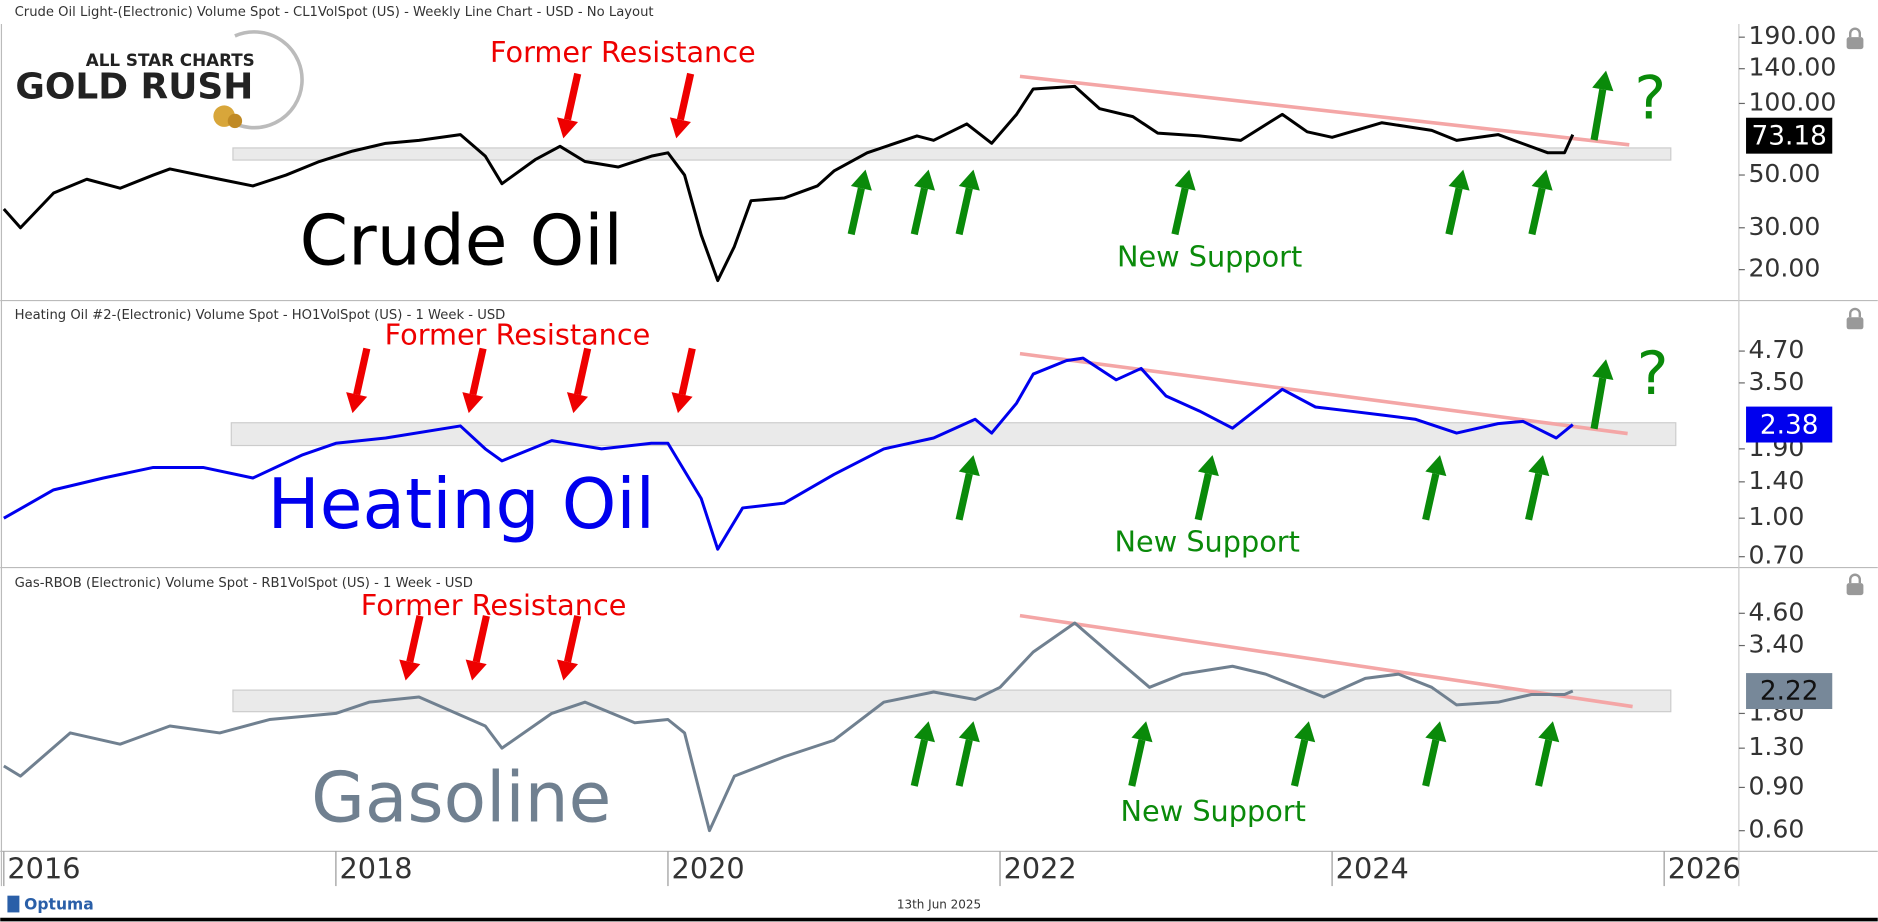 Image resolution: width=1878 pixels, height=922 pixels. What do you see at coordinates (170, 60) in the screenshot?
I see `logo-top: ALL STAR CHARTS` at bounding box center [170, 60].